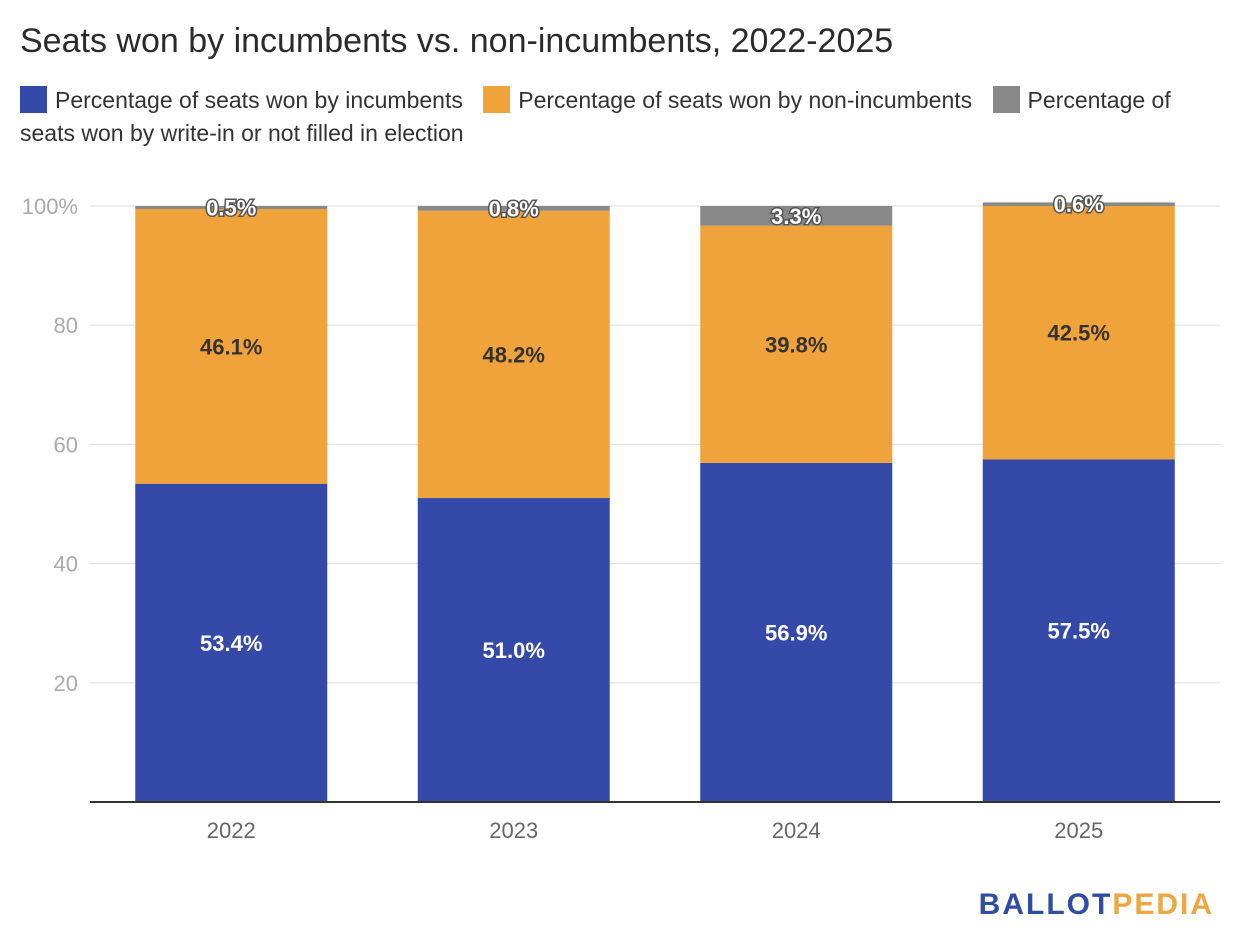 The height and width of the screenshot is (946, 1240). I want to click on legend-item-incumbents: Percentage of seats won by incumbents, so click(241, 99).